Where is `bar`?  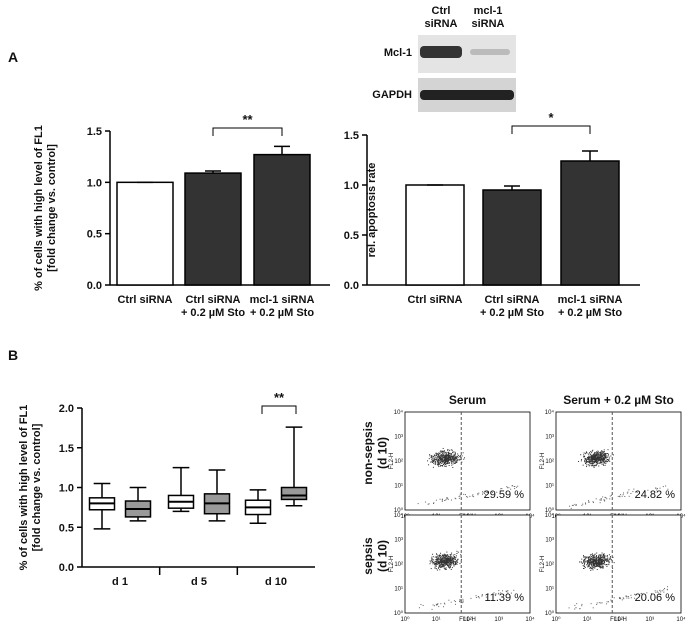 bar is located at coordinates (213, 229).